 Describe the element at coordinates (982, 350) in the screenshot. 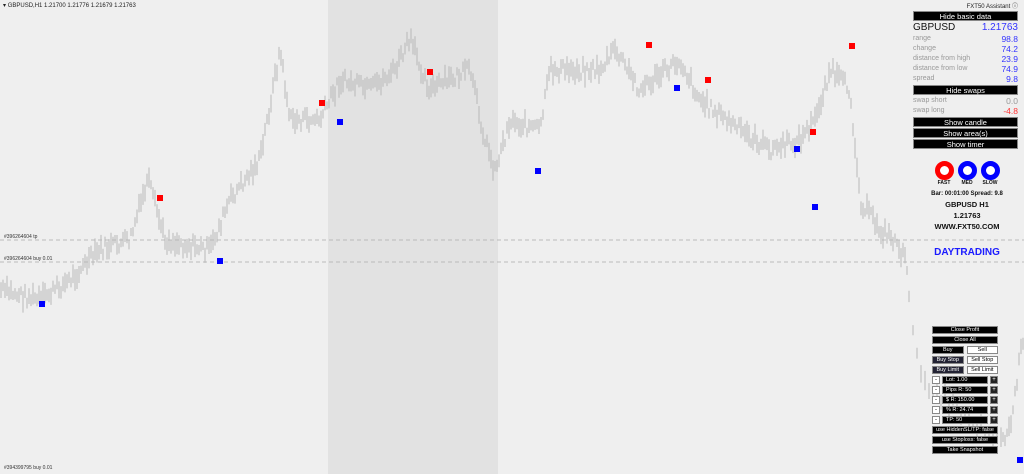

I see `sell-button: Sell` at that location.